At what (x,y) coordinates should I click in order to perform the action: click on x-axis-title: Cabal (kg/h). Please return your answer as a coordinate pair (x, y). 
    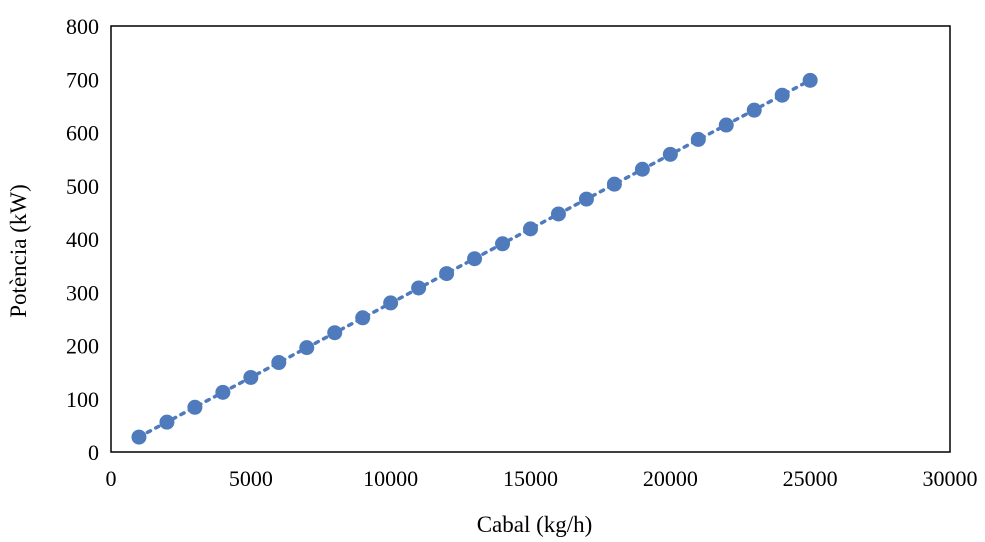
    Looking at the image, I should click on (535, 524).